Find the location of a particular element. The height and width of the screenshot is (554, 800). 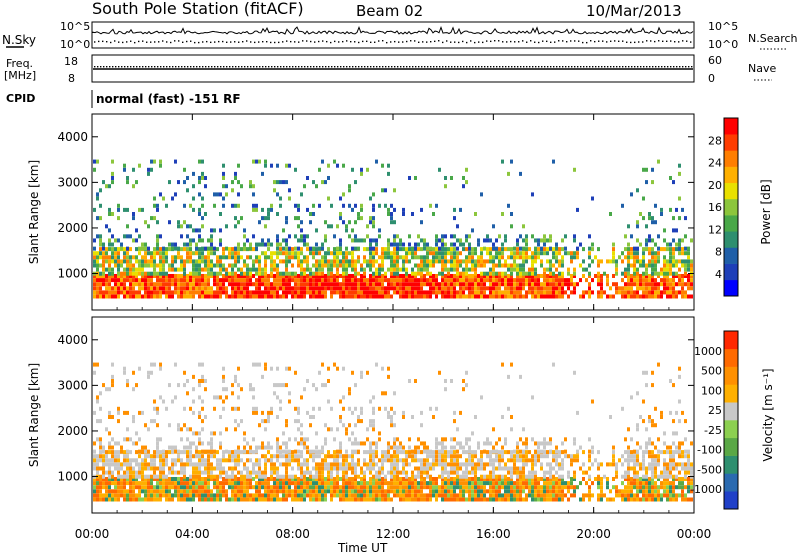

noise-search-trace is located at coordinates (393, 42).